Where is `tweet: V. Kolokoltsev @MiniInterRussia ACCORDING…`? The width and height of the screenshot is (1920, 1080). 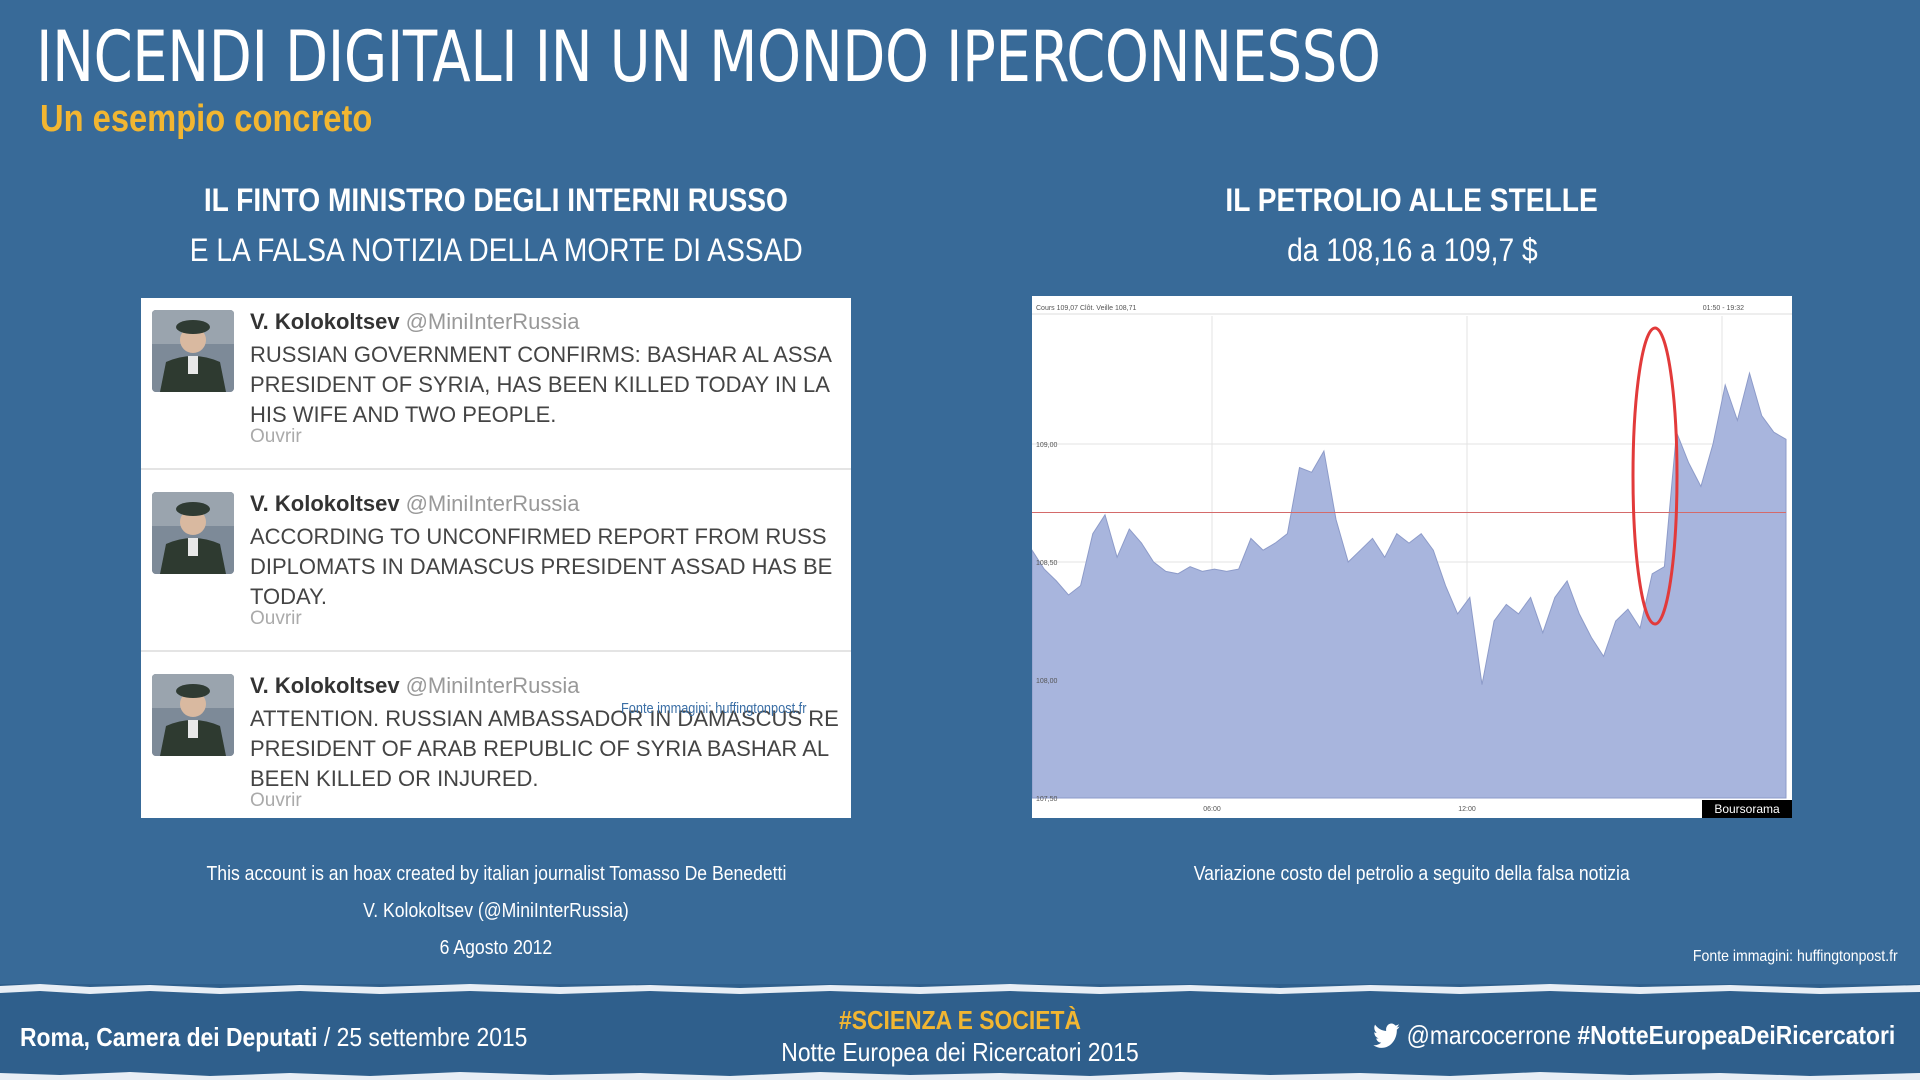 tweet: V. Kolokoltsev @MiniInterRussia ACCORDING… is located at coordinates (496, 570).